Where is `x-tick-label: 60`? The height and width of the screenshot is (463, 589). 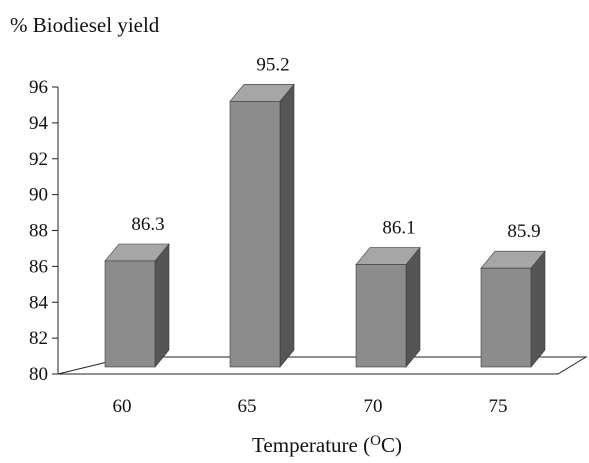
x-tick-label: 60 is located at coordinates (122, 406).